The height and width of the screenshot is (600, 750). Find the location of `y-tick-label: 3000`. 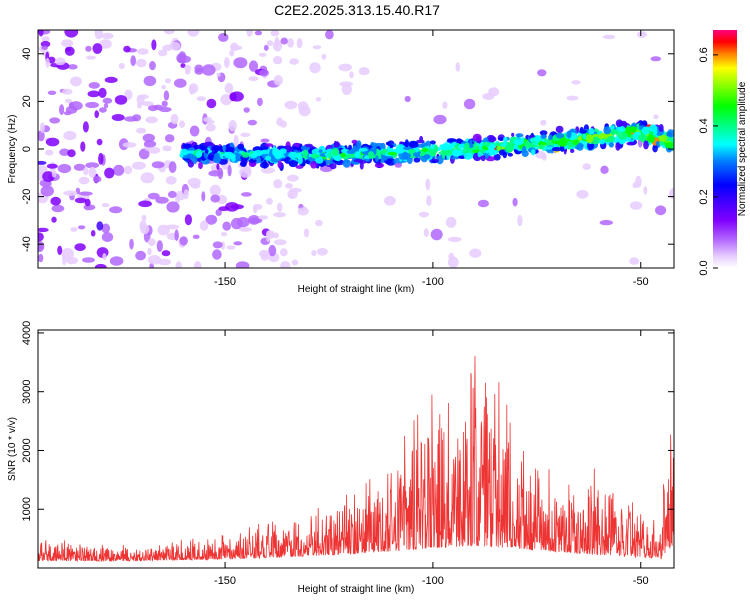

y-tick-label: 3000 is located at coordinates (27, 391).